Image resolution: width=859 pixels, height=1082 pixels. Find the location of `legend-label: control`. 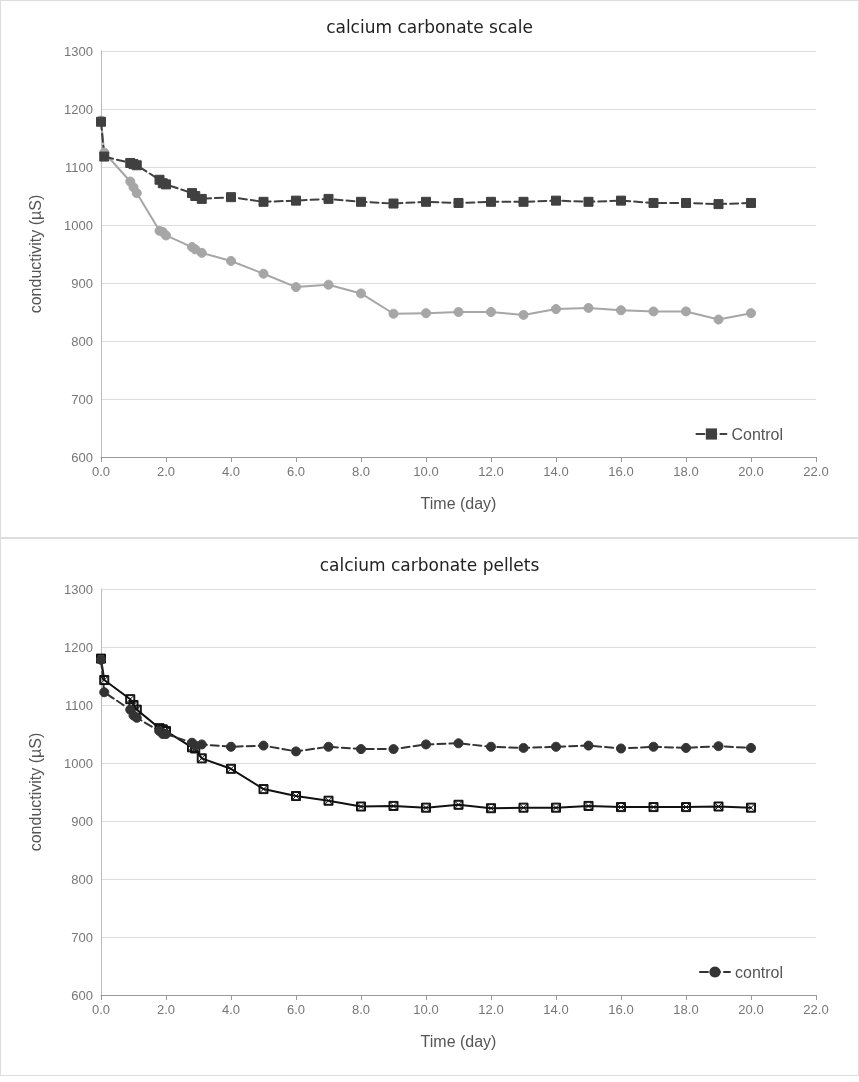

legend-label: control is located at coordinates (759, 972).